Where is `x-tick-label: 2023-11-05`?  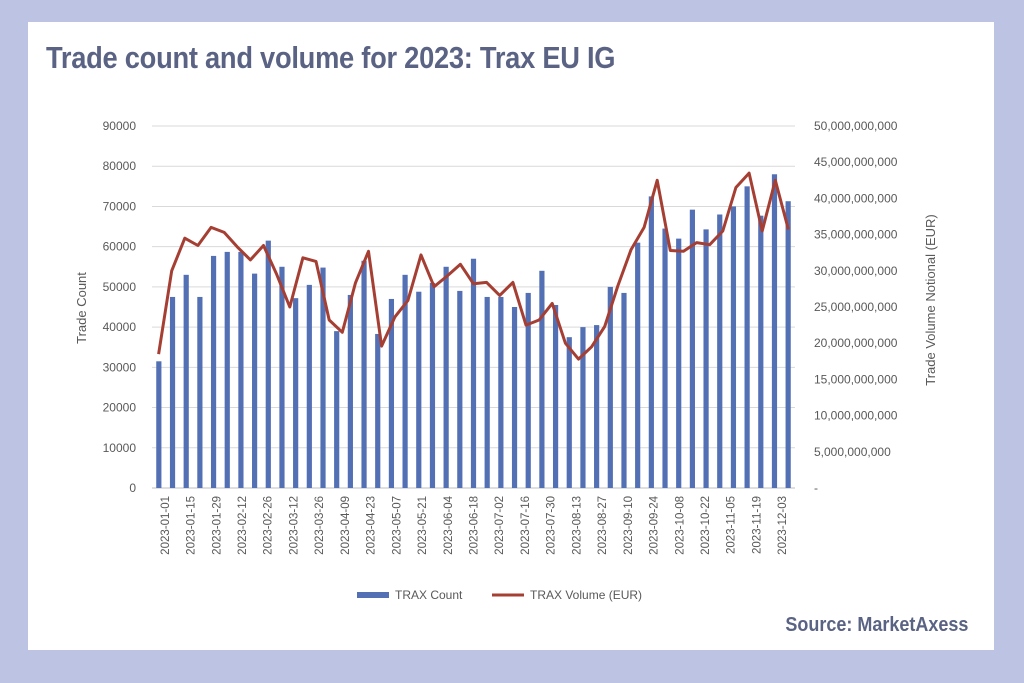
x-tick-label: 2023-11-05 is located at coordinates (732, 525).